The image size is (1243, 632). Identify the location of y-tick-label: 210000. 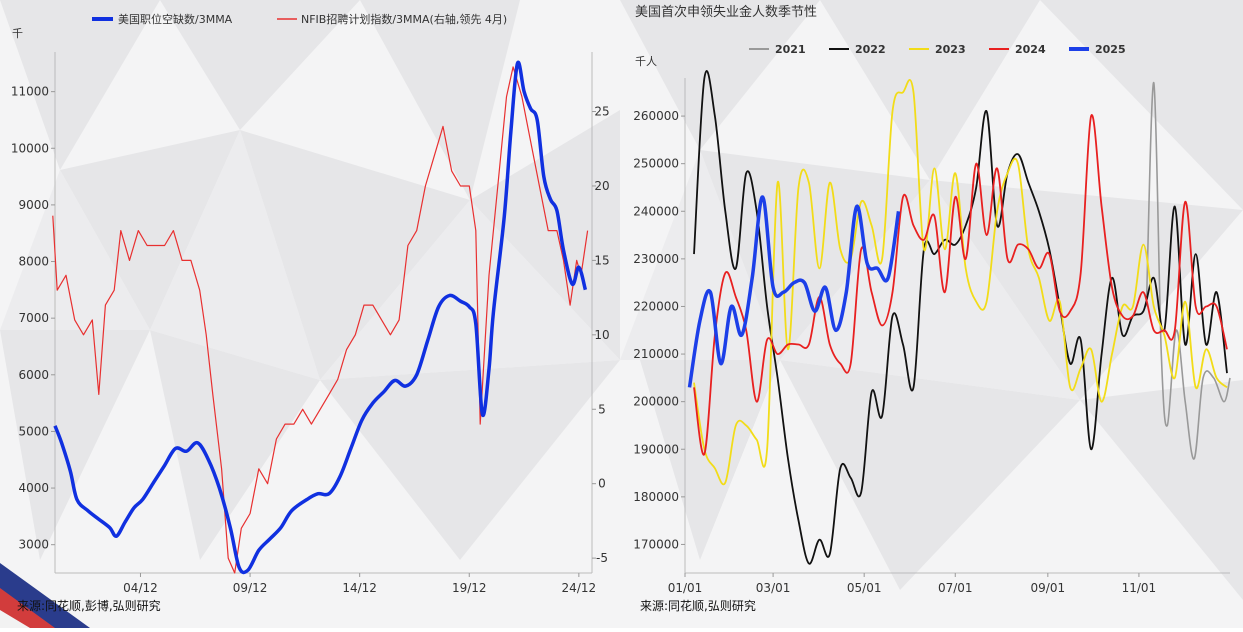
(656, 354).